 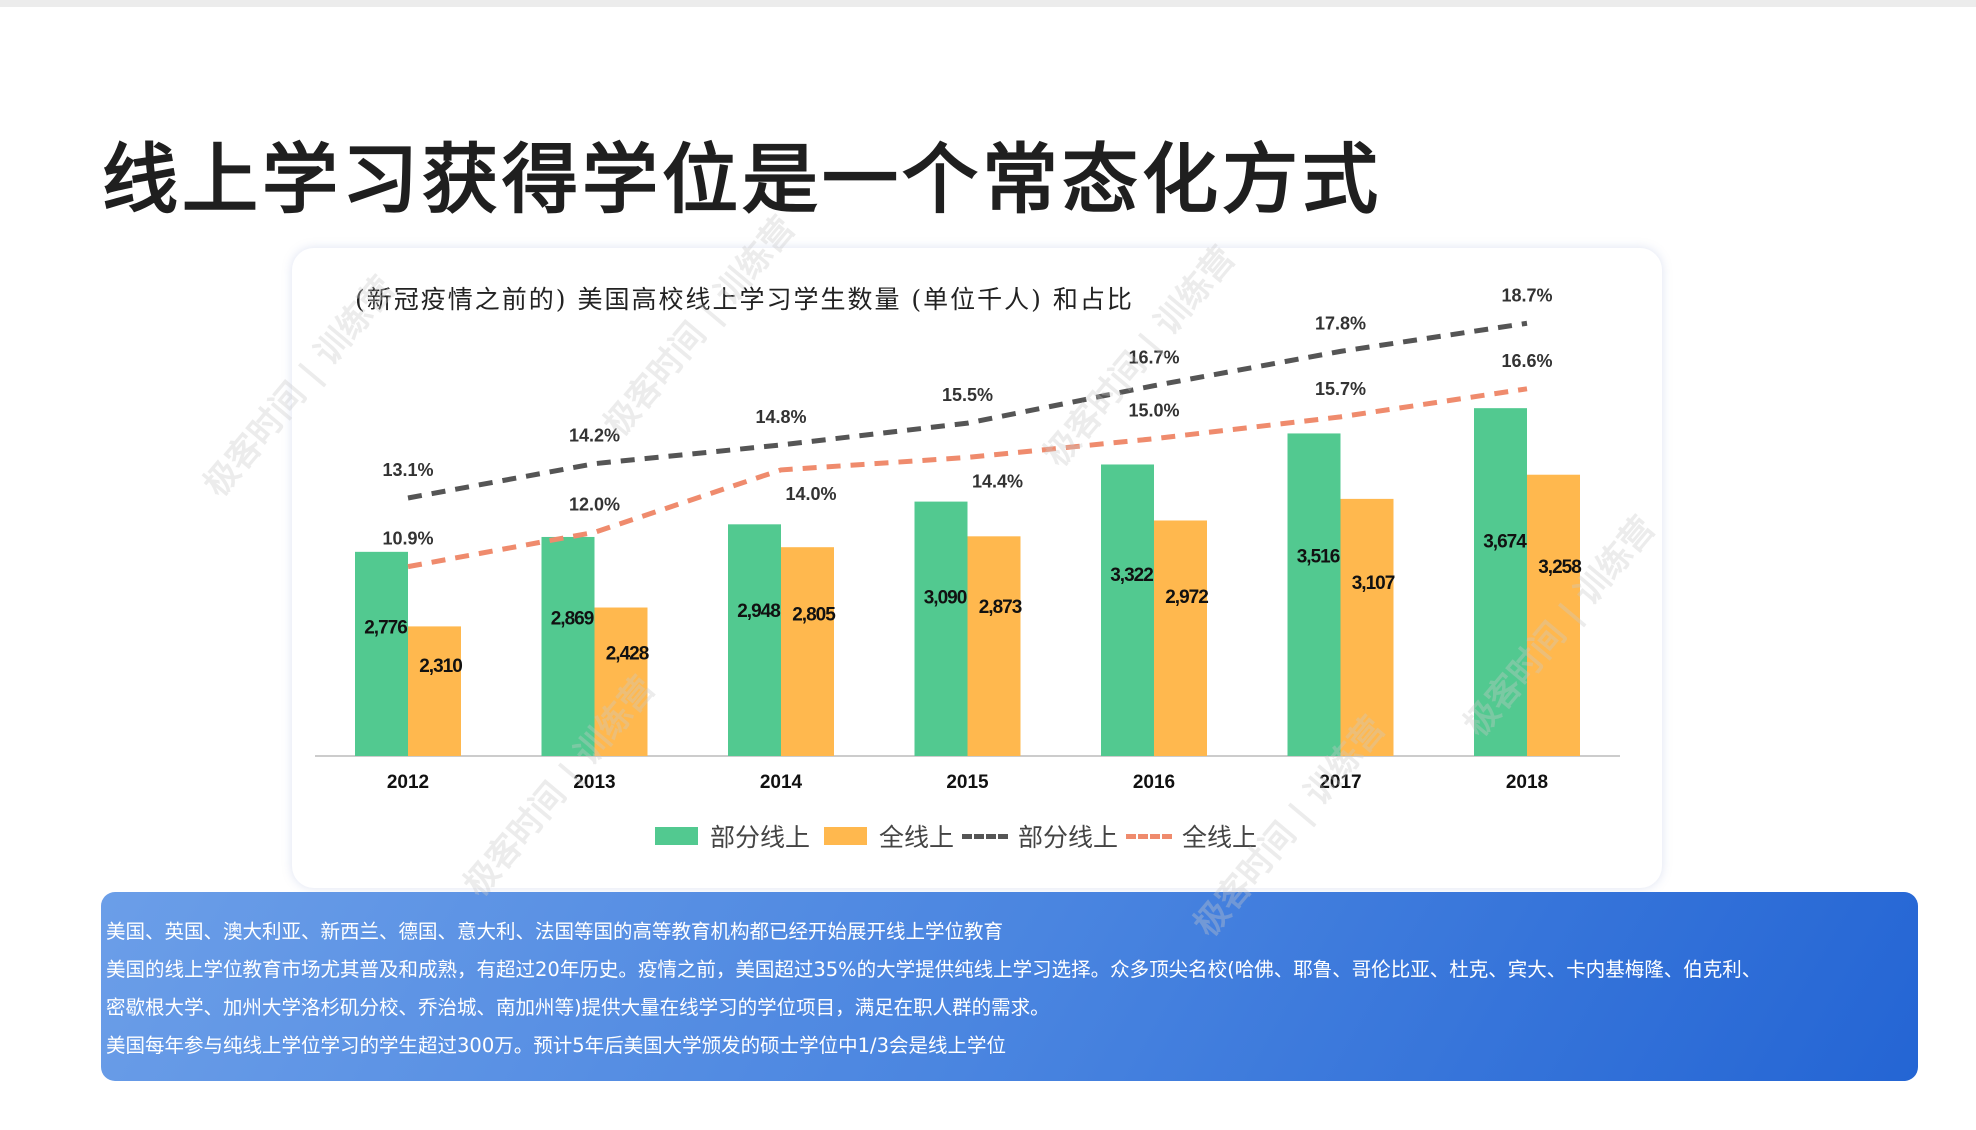 What do you see at coordinates (810, 494) in the screenshot?
I see `line-data-label: 14.0%` at bounding box center [810, 494].